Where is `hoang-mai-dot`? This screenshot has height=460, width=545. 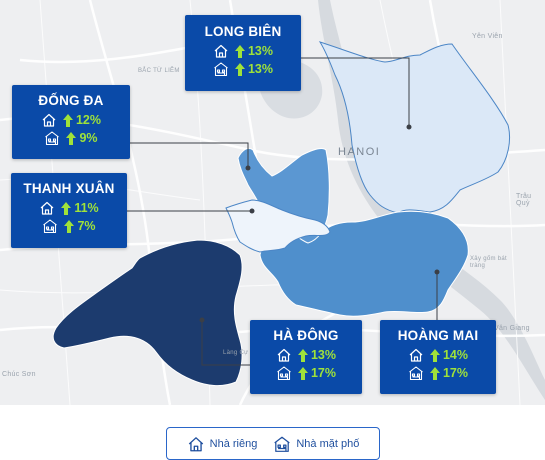
hoang-mai-dot is located at coordinates (437, 272).